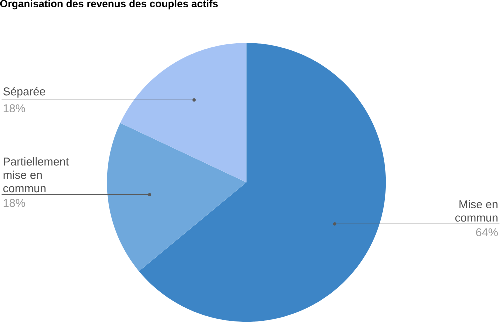  I want to click on slice-label: Séparée, so click(25, 92).